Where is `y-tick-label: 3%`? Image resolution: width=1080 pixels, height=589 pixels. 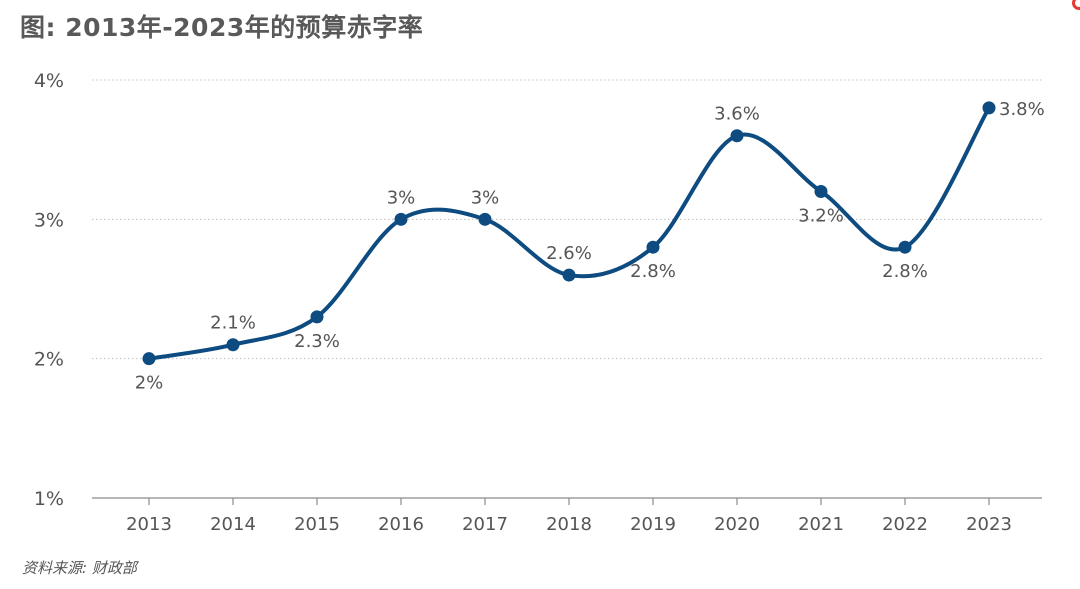
y-tick-label: 3% is located at coordinates (49, 220).